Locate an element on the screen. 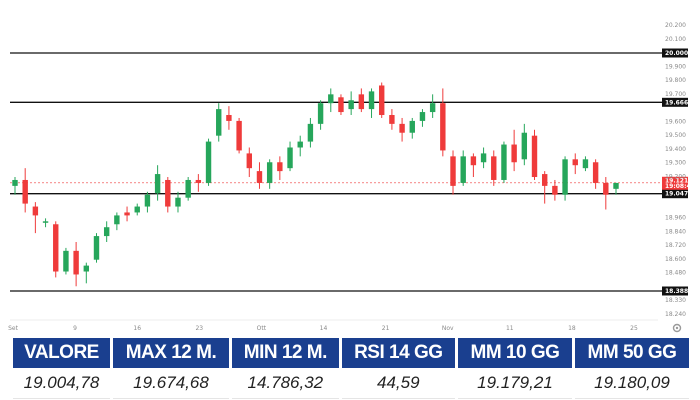  level-tag-label: 20.000 is located at coordinates (676, 53).